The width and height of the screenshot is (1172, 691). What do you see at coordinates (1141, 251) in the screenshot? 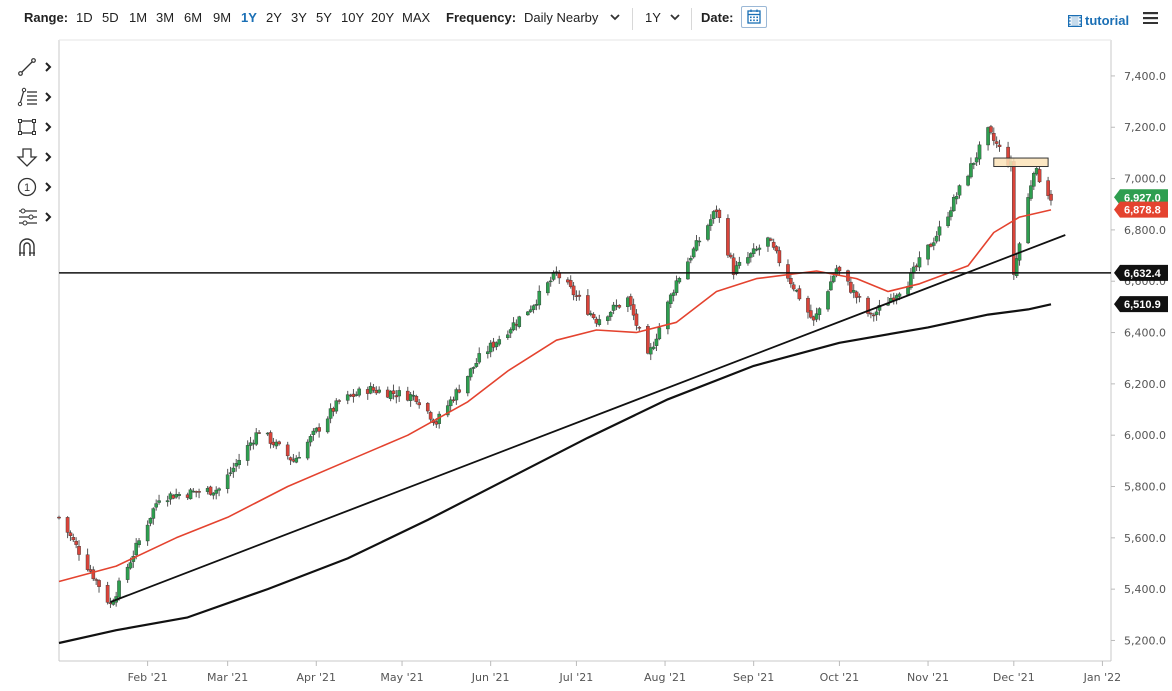
I see `price-tags: 6,927.06,878.8 6,632.4 6,510.9` at bounding box center [1141, 251].